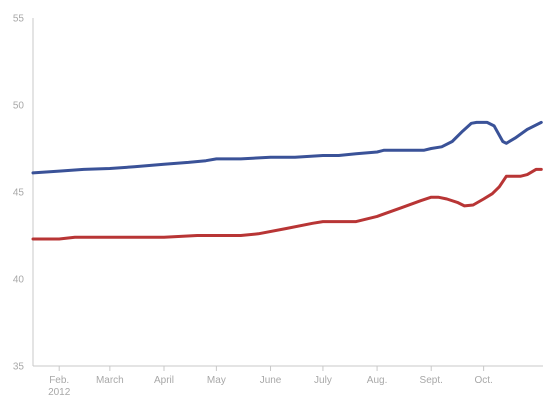 The width and height of the screenshot is (550, 403). I want to click on y-tick-label: 45, so click(19, 193).